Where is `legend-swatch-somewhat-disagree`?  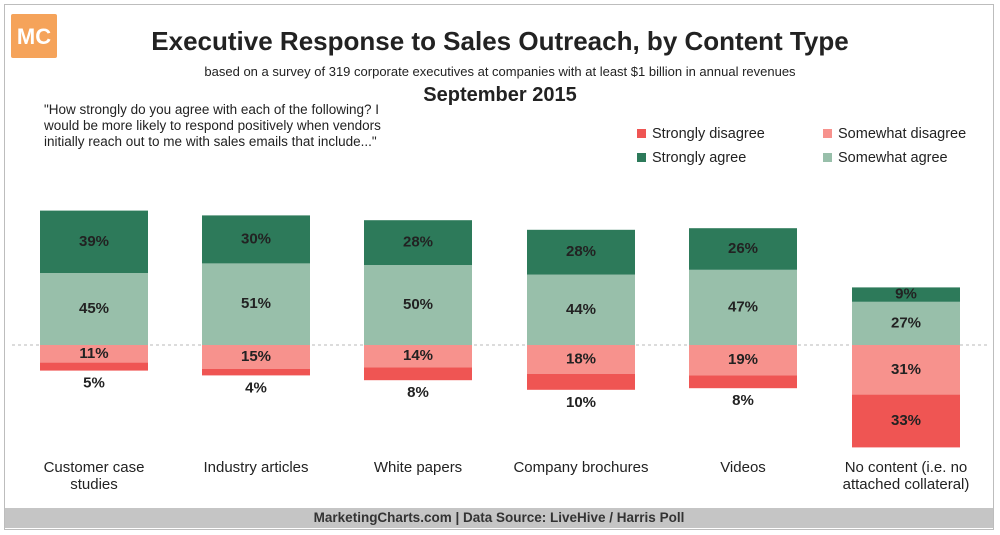
legend-swatch-somewhat-disagree is located at coordinates (827, 133).